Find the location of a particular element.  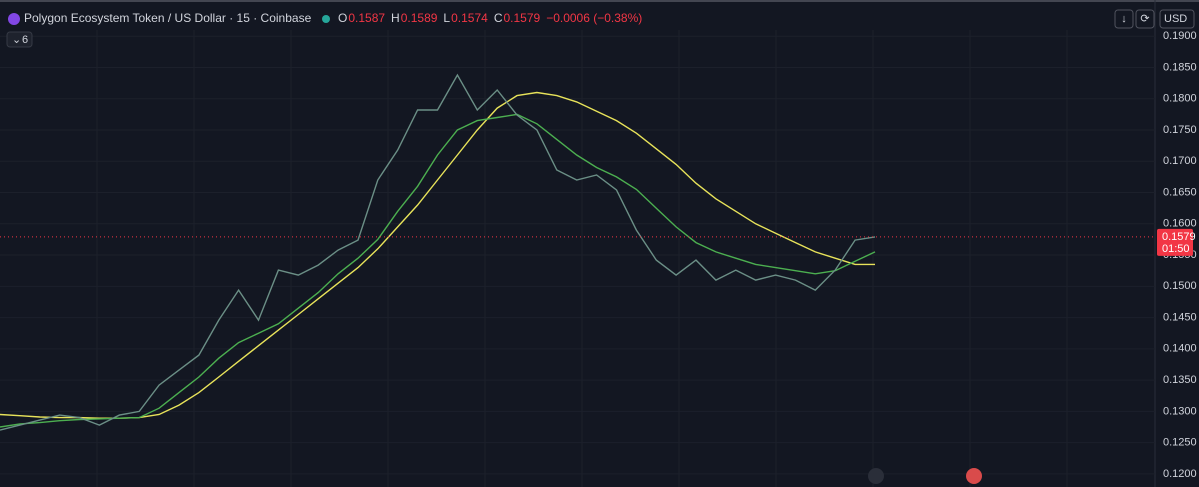

download-icon: ↓ is located at coordinates (1124, 19).